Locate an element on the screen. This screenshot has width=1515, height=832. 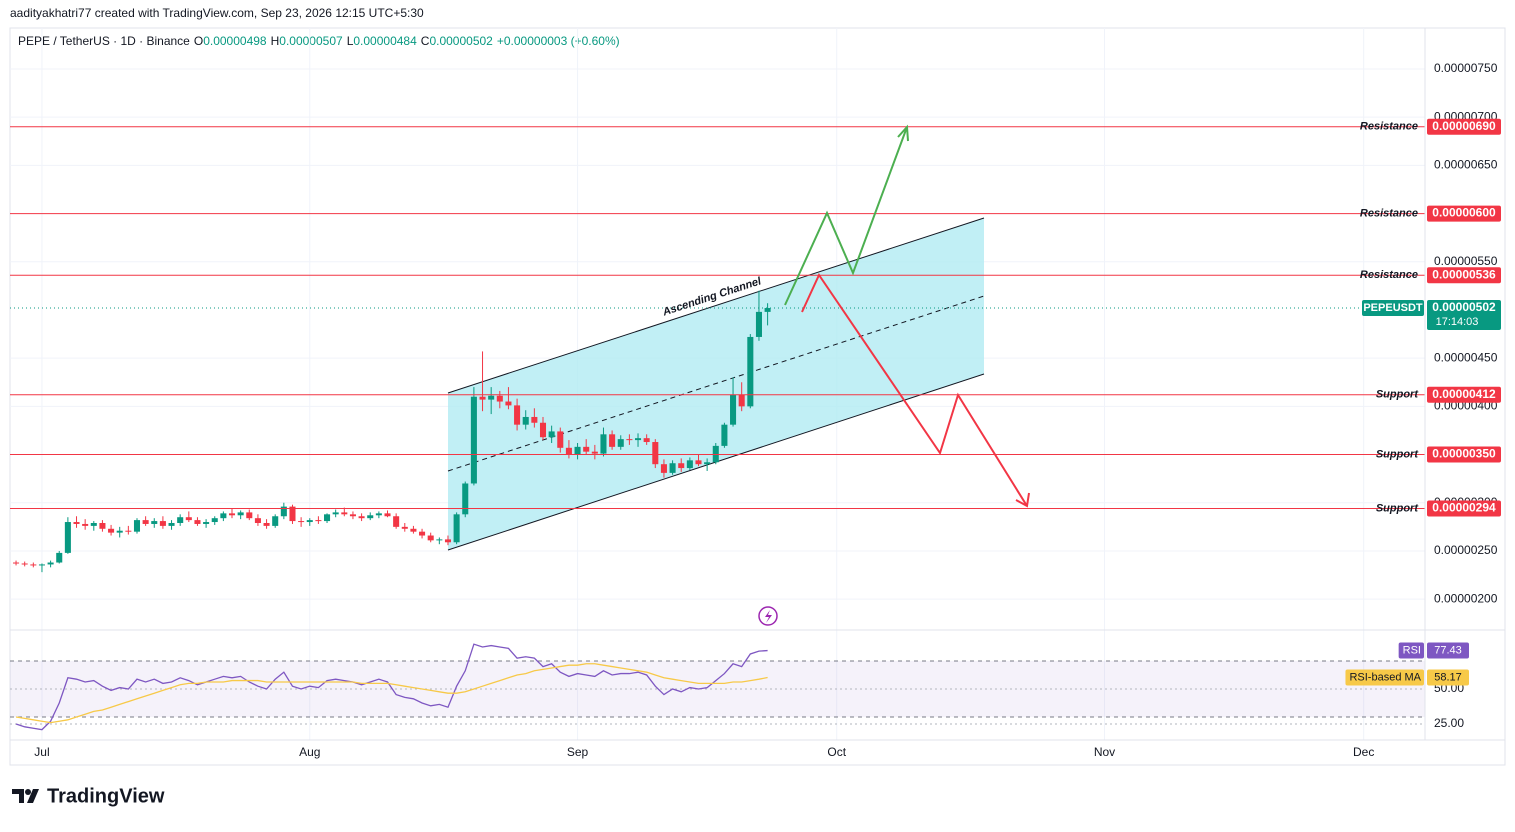
x-tick-label: Nov is located at coordinates (1104, 752).